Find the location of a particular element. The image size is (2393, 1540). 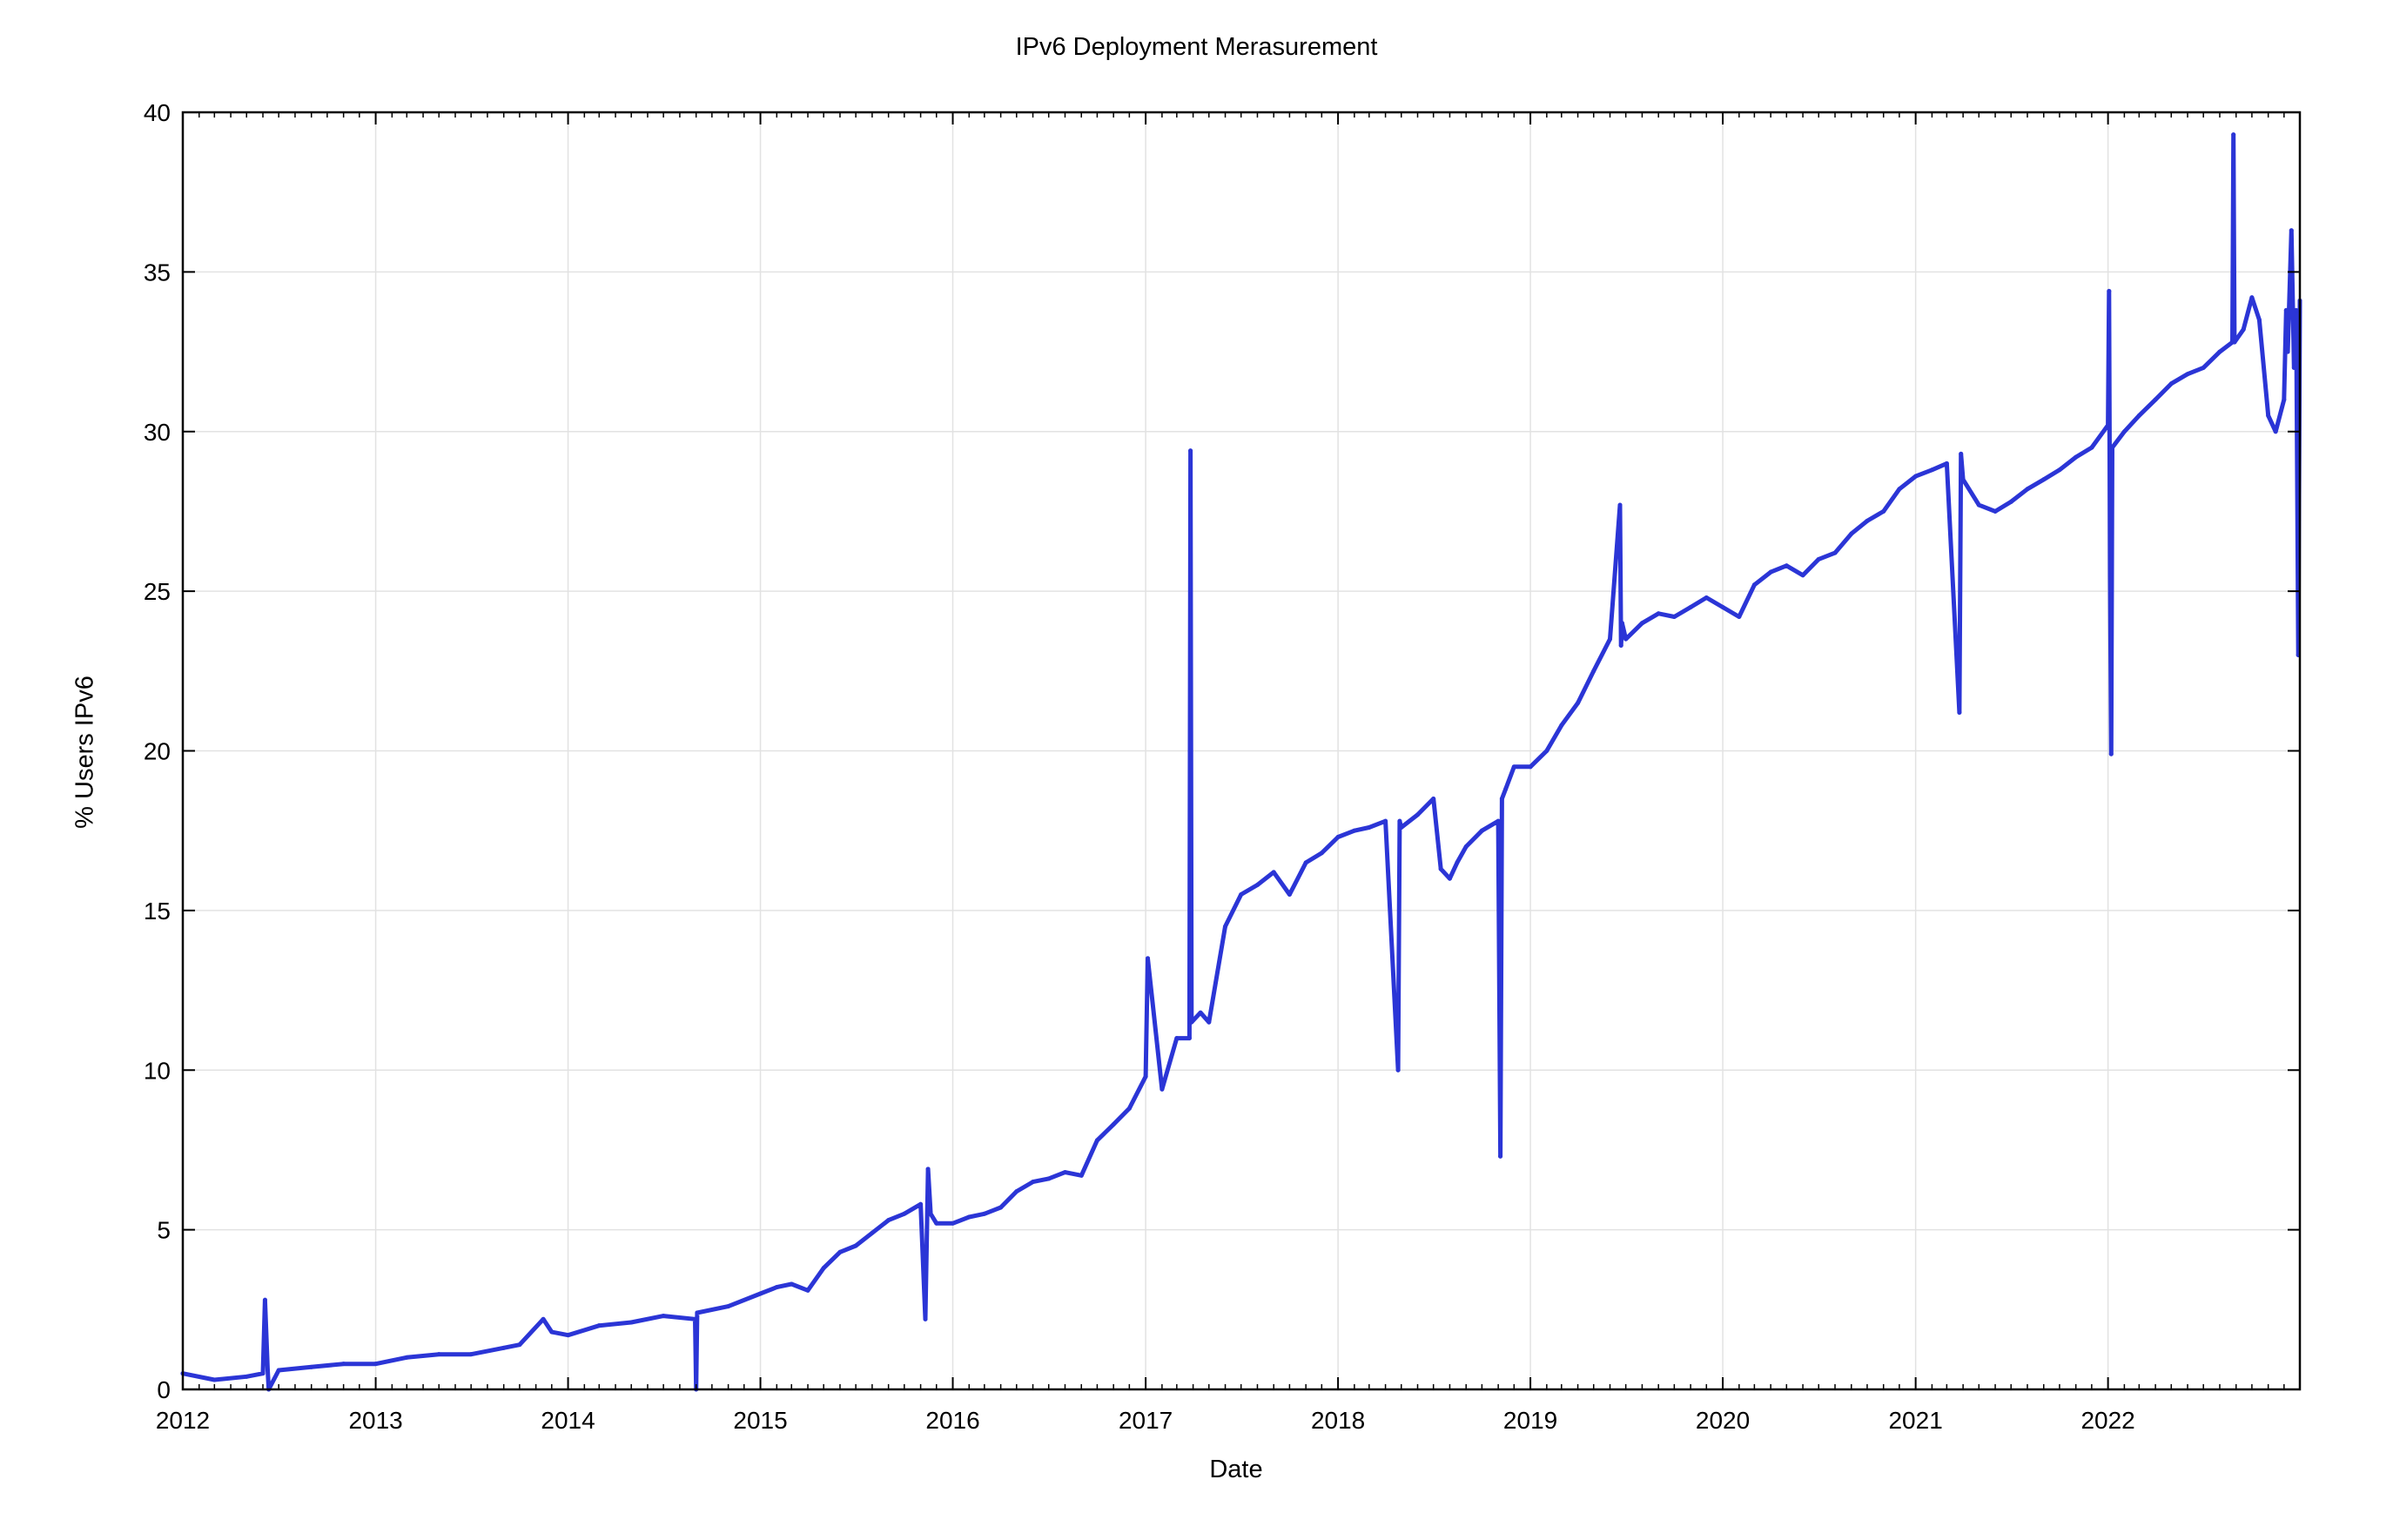

y-tick-label: 0 is located at coordinates (164, 1389).